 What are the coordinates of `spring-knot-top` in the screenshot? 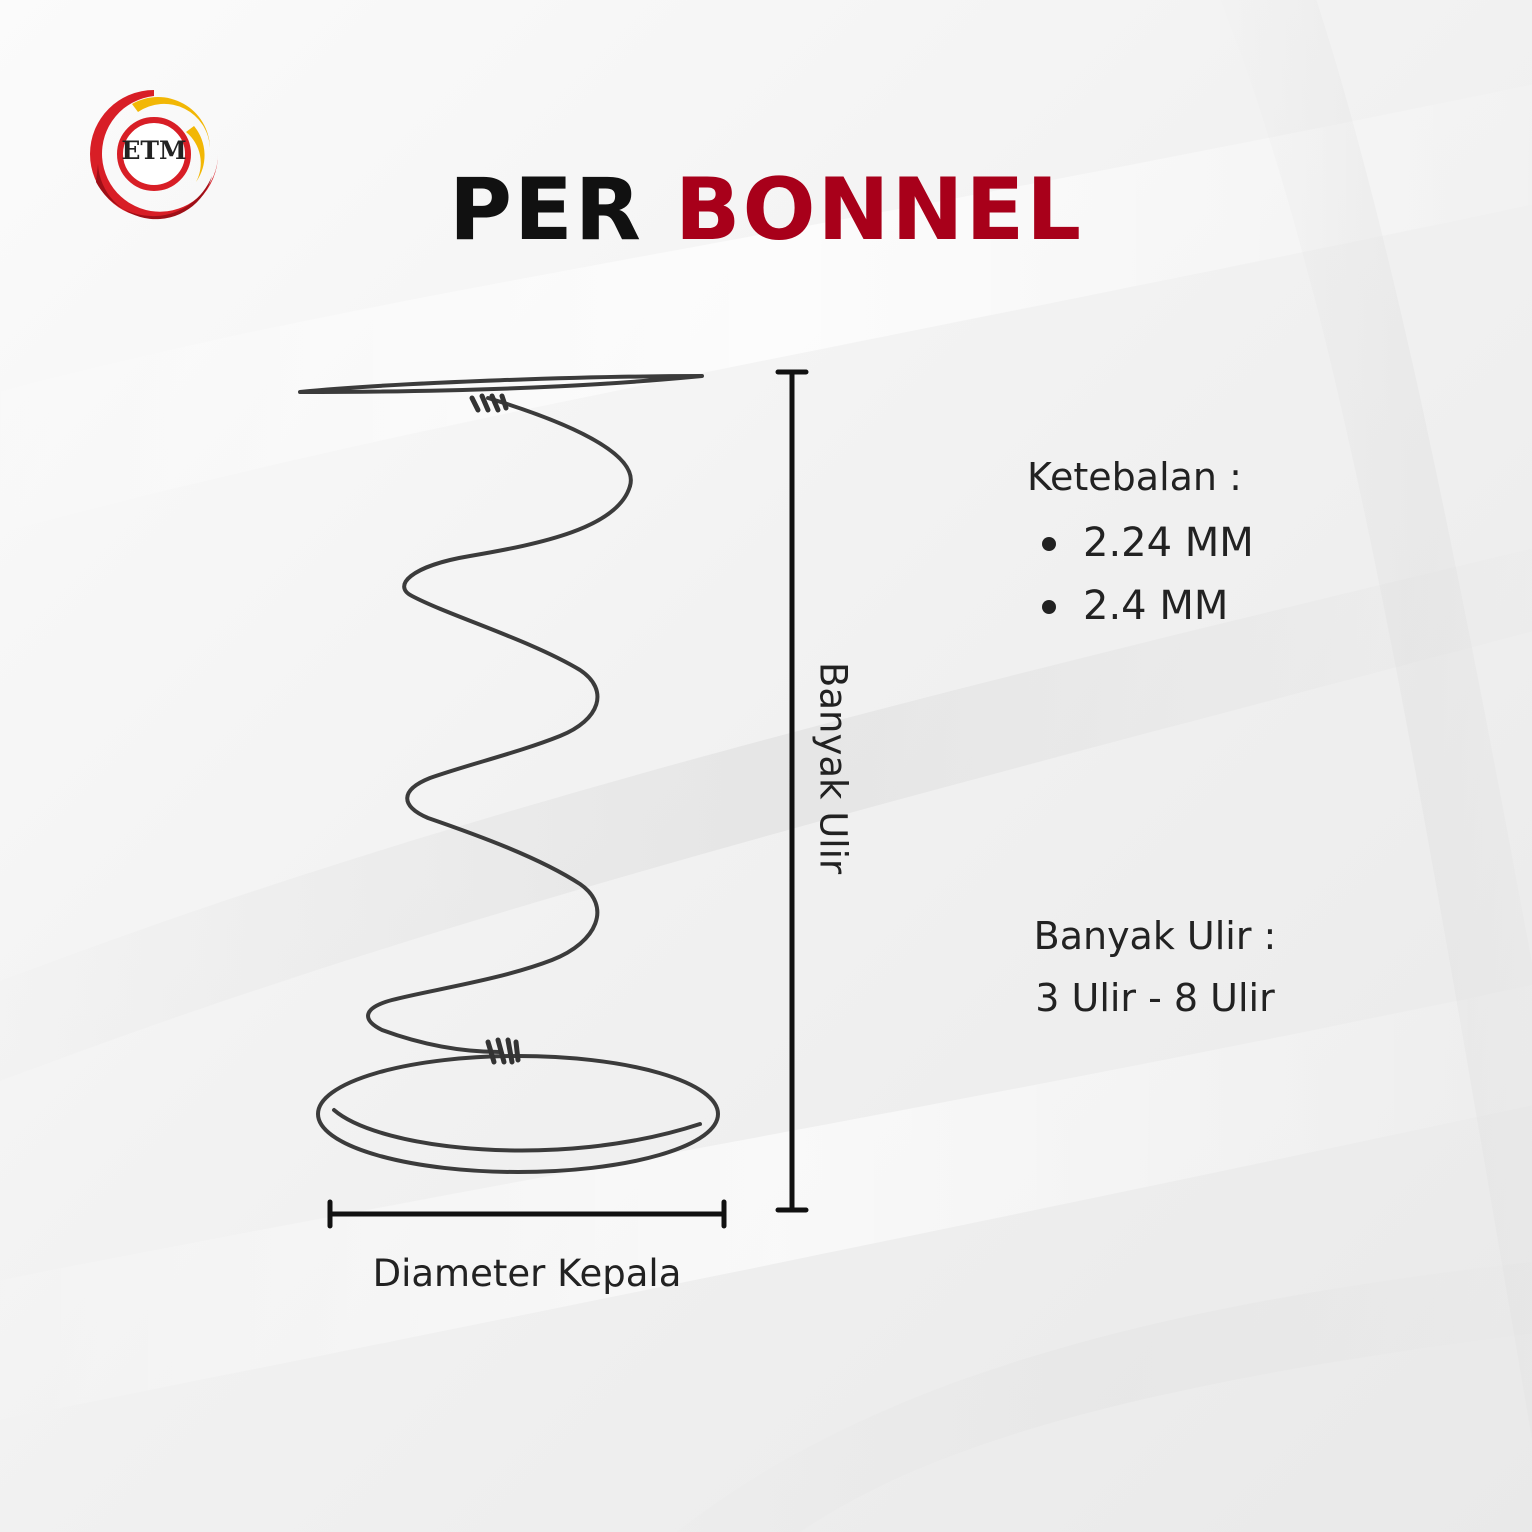 It's located at (489, 403).